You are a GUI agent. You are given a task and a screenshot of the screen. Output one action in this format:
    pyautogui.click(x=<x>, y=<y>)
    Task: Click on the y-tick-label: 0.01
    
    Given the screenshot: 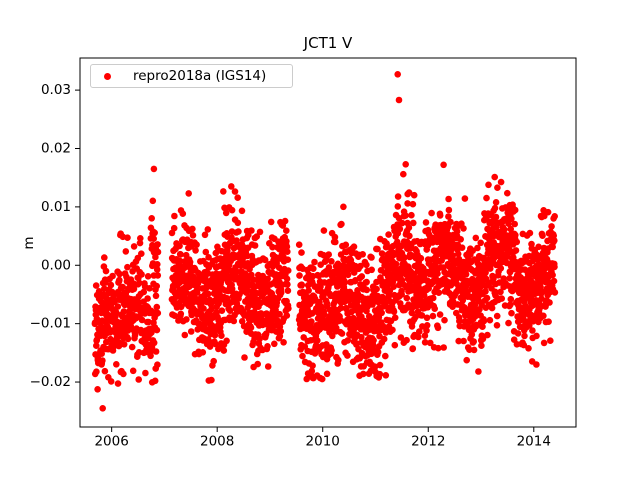 What is the action you would take?
    pyautogui.click(x=56, y=207)
    